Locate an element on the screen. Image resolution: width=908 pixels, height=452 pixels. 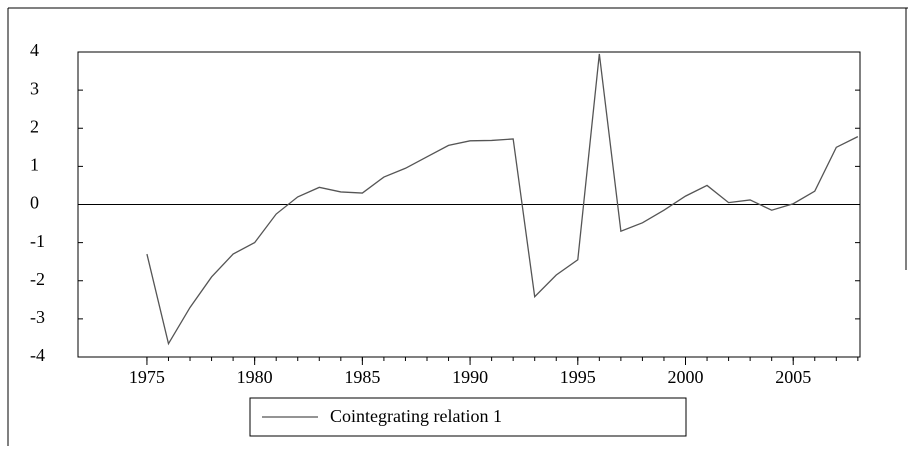
x-tick-label: 2000 is located at coordinates (686, 377).